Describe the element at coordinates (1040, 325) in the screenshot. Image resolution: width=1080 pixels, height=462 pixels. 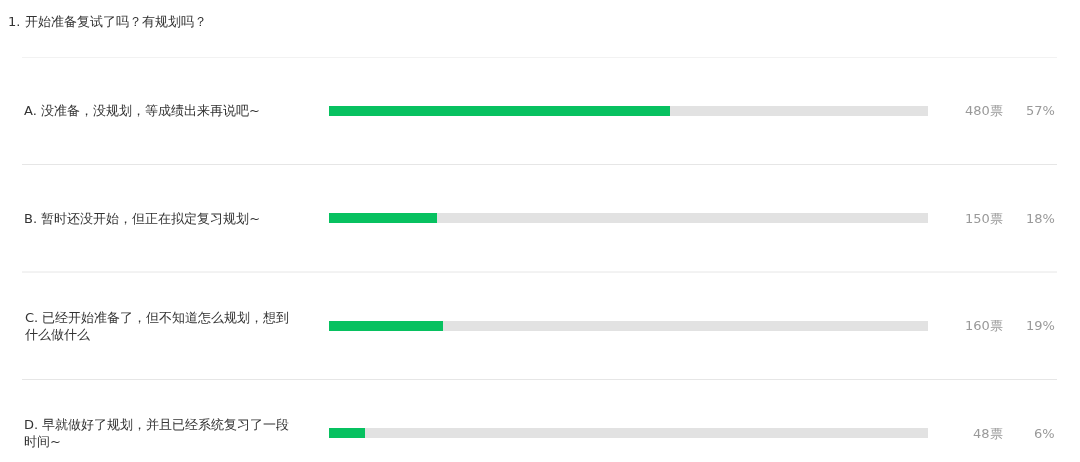
I see `data-label: 19%` at that location.